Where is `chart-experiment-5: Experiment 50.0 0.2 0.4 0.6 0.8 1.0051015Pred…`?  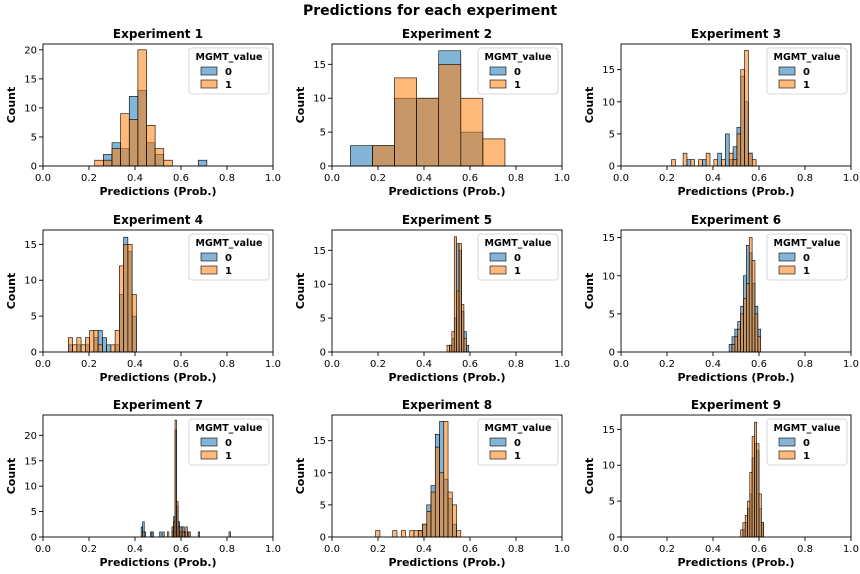
chart-experiment-5: Experiment 50.0 0.2 0.4 0.6 0.8 1.0051015Pred… is located at coordinates (432, 298).